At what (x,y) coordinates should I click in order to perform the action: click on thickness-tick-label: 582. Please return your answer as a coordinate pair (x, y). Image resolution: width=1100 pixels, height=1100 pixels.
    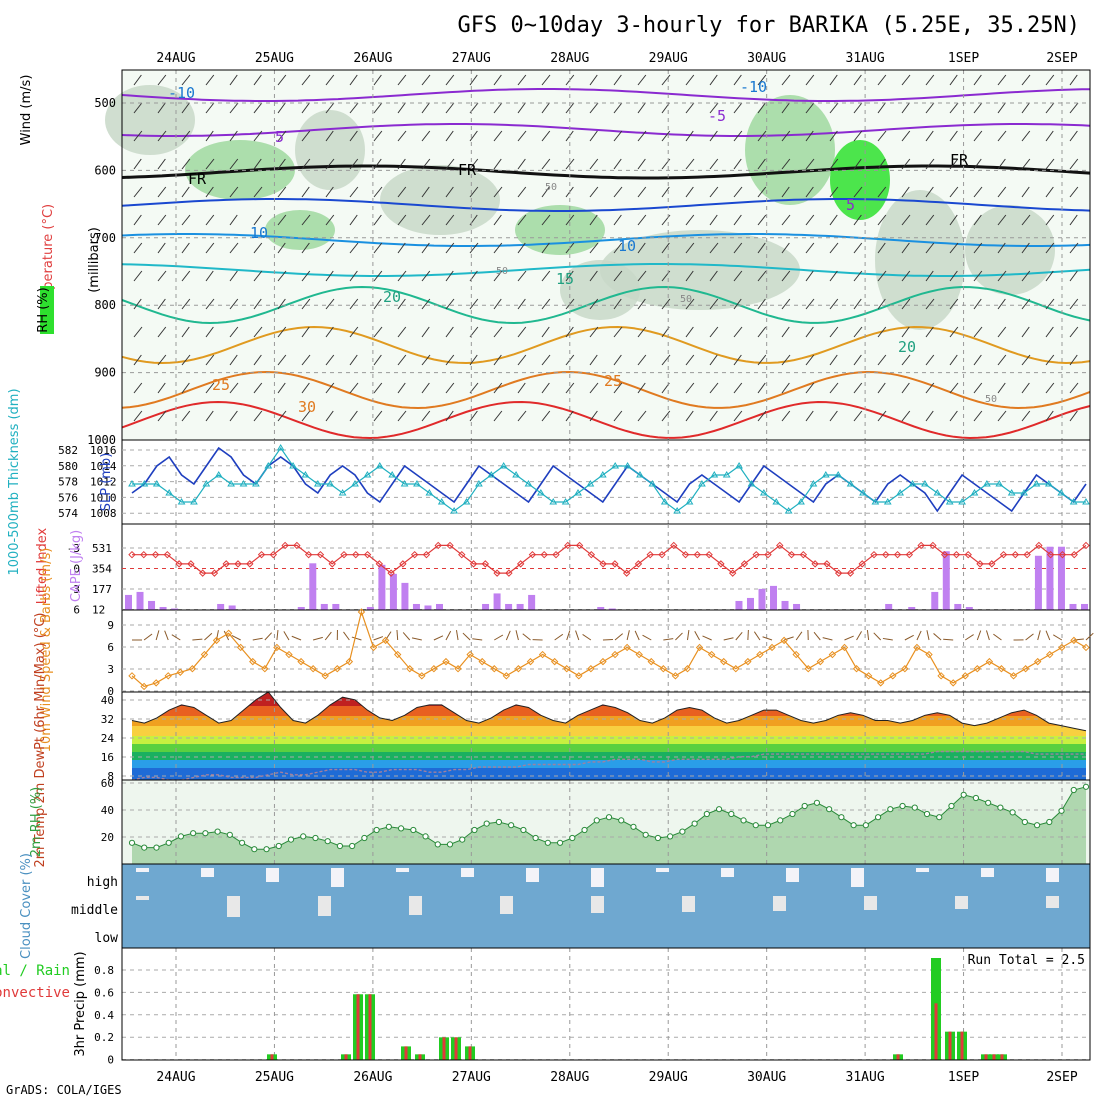
    Looking at the image, I should click on (68, 450).